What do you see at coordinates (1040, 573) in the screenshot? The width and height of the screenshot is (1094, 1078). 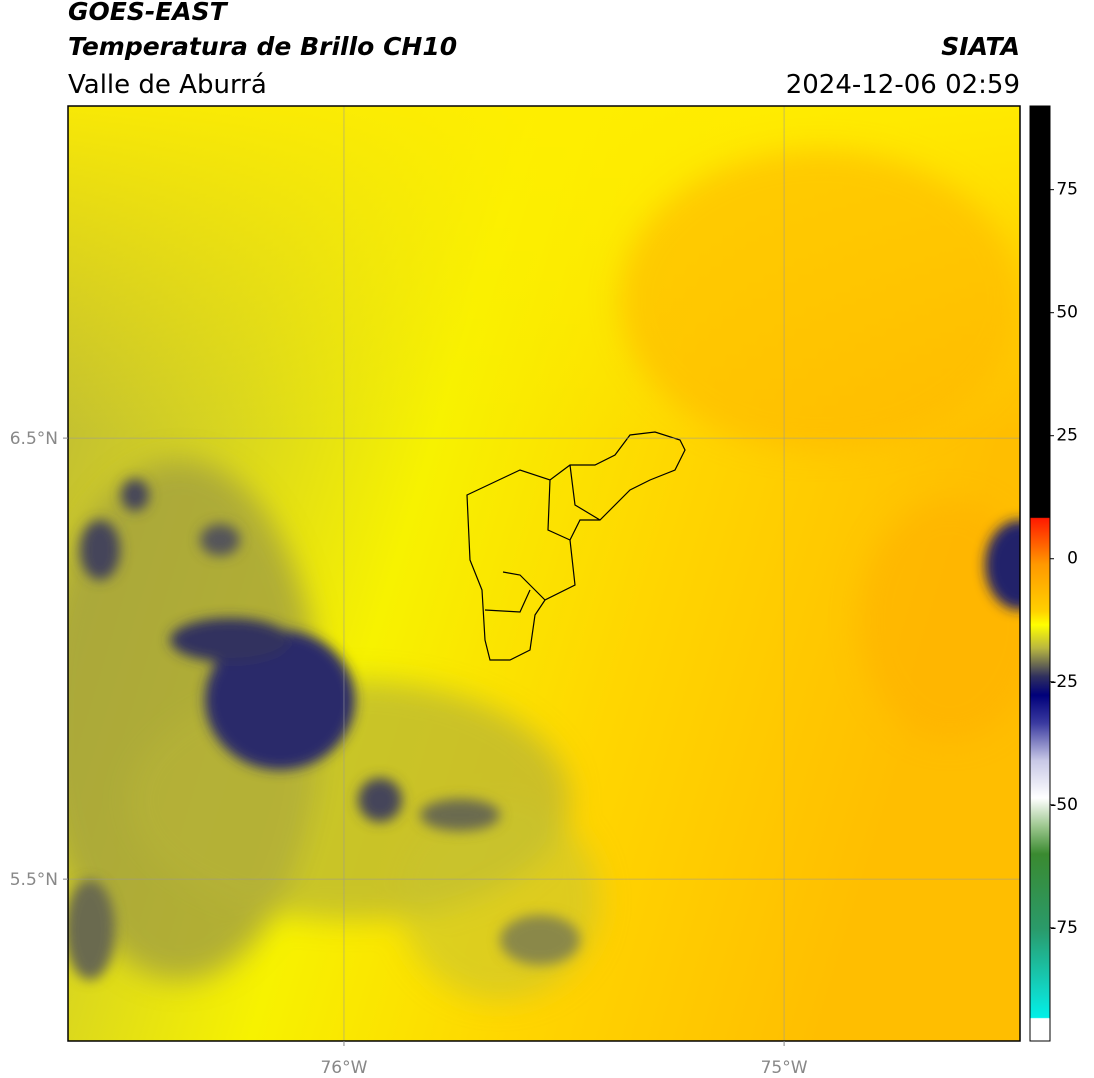 I see `colorbar` at bounding box center [1040, 573].